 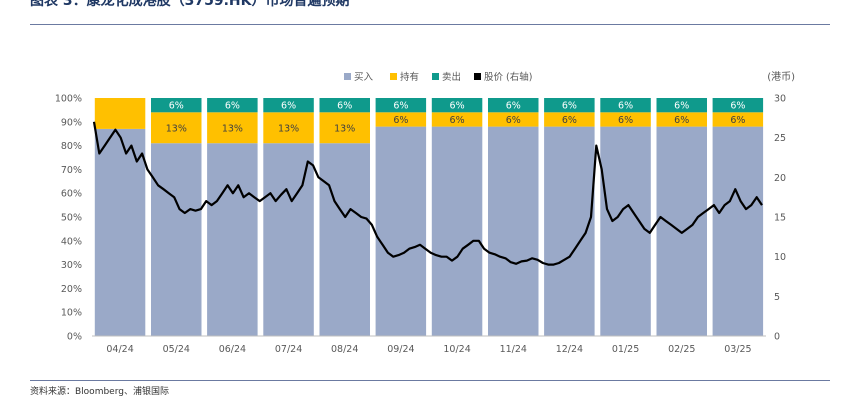 What do you see at coordinates (71, 170) in the screenshot?
I see `y-left-tick-label: 70%` at bounding box center [71, 170].